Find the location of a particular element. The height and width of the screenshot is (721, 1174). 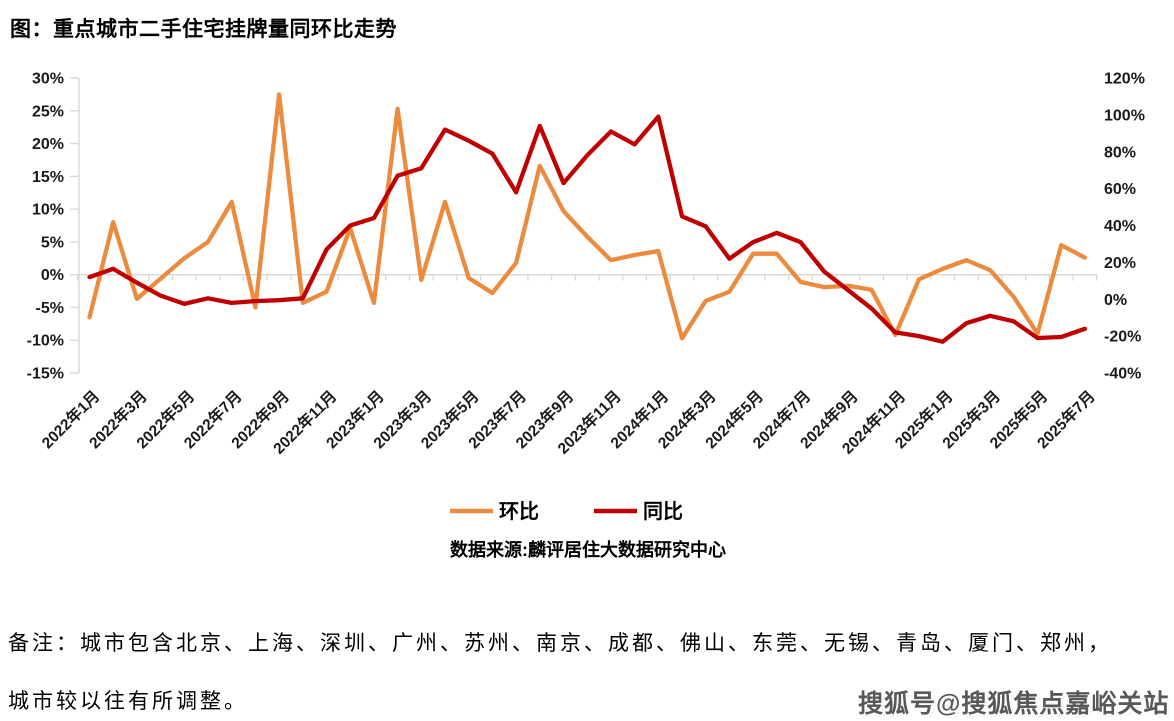

y-axis-right-label: -20% is located at coordinates (1122, 337).